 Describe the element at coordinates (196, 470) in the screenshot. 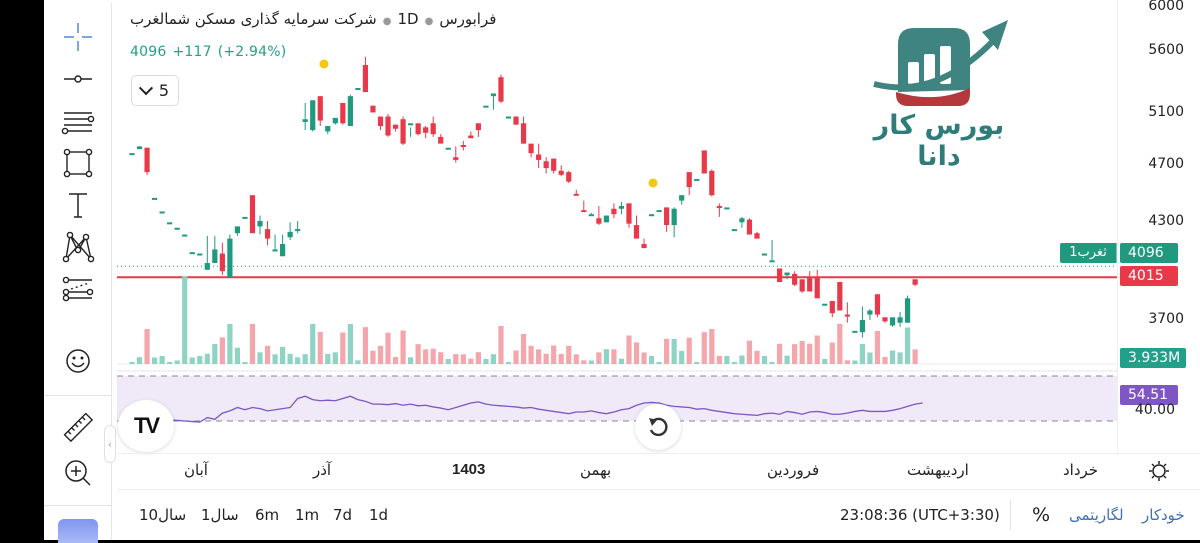

I see `time-label: آبان` at that location.